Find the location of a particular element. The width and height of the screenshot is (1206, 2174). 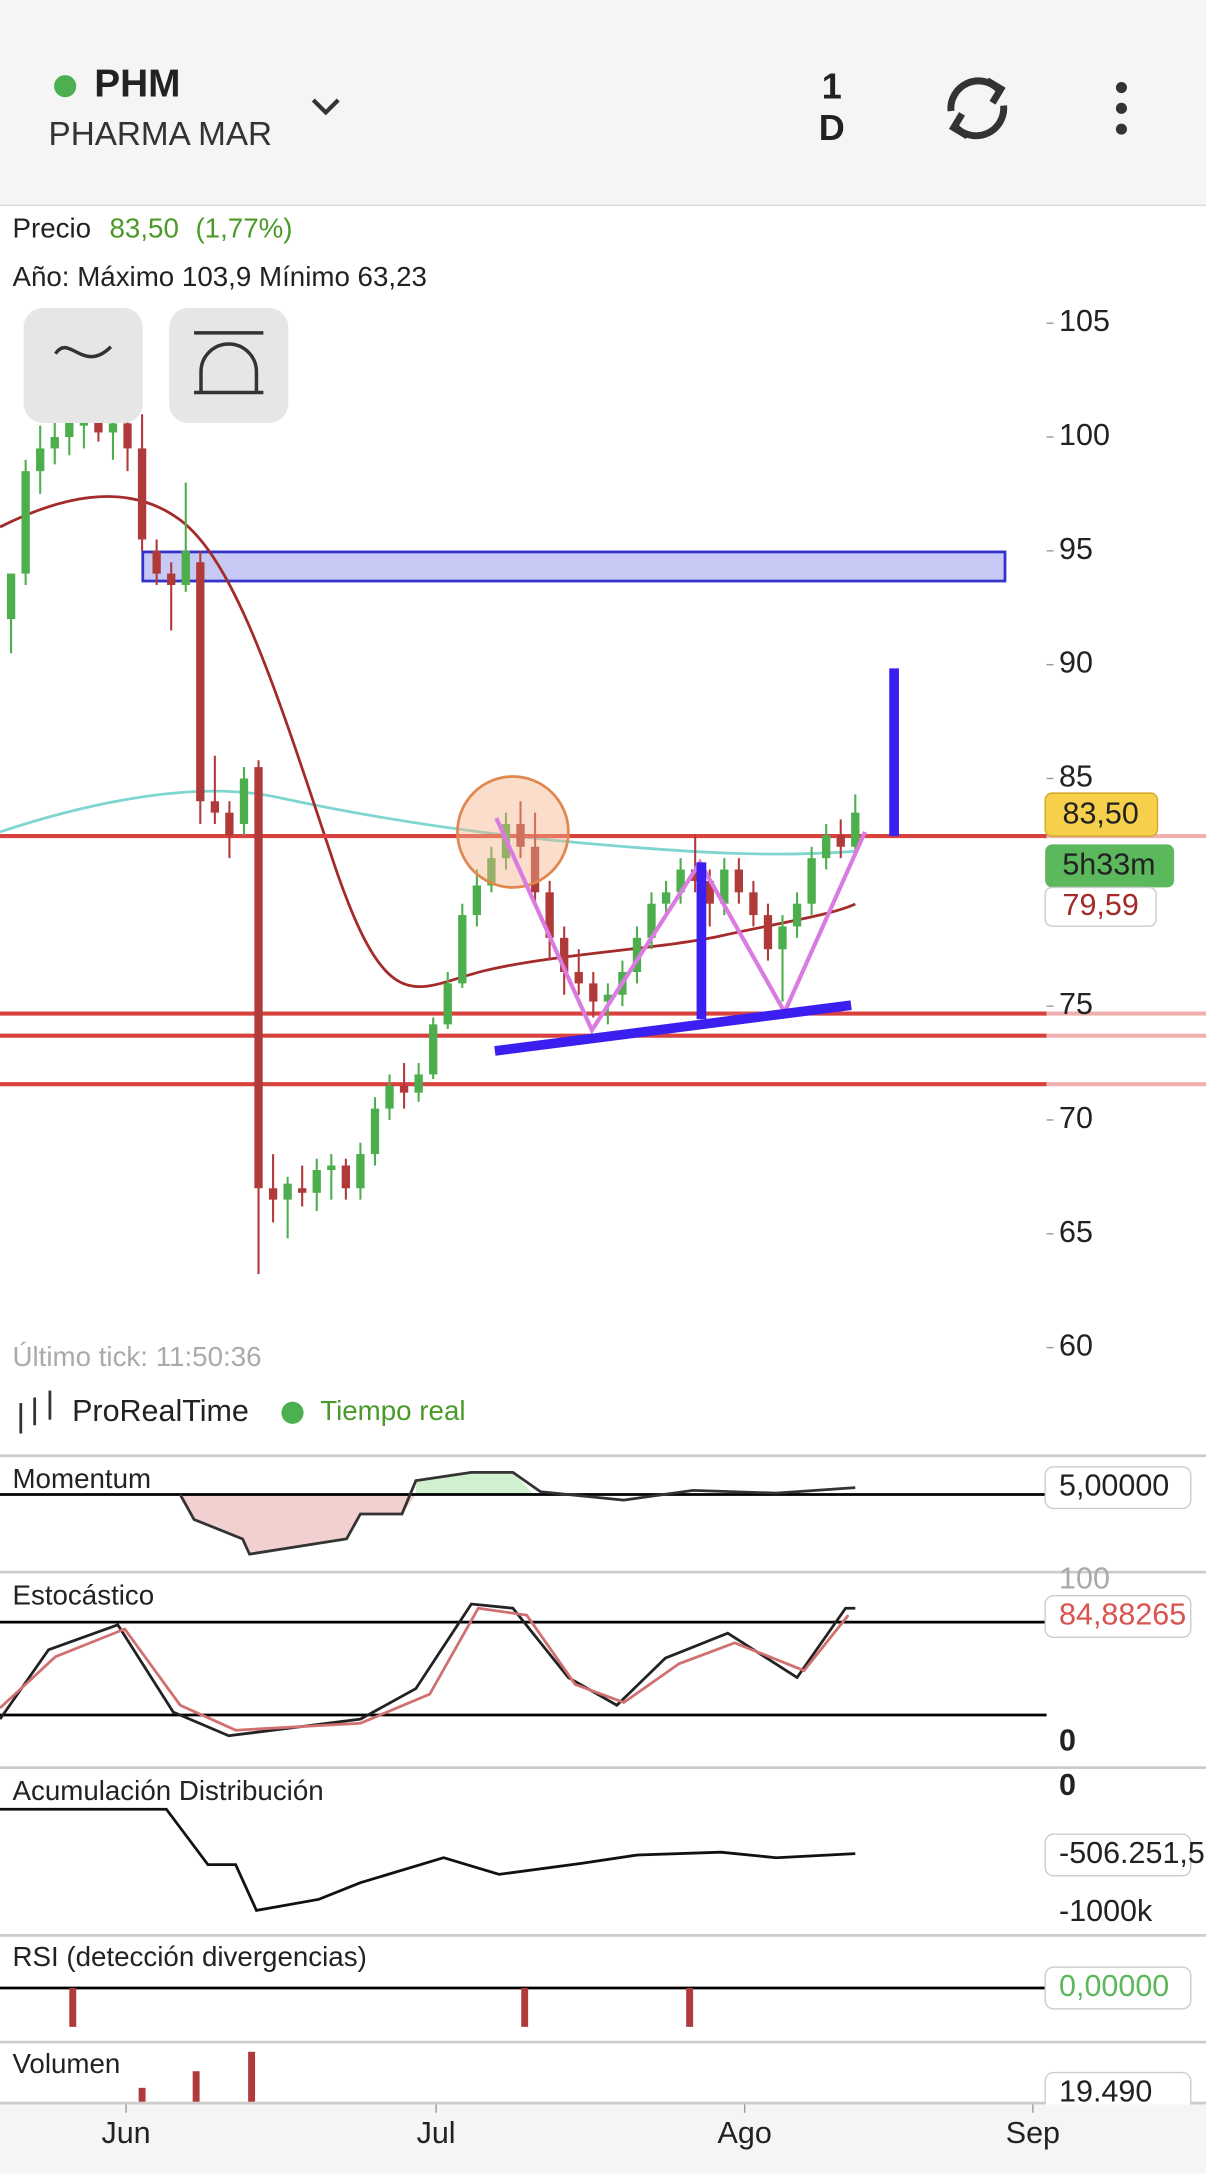

sync-icon is located at coordinates (977, 108).